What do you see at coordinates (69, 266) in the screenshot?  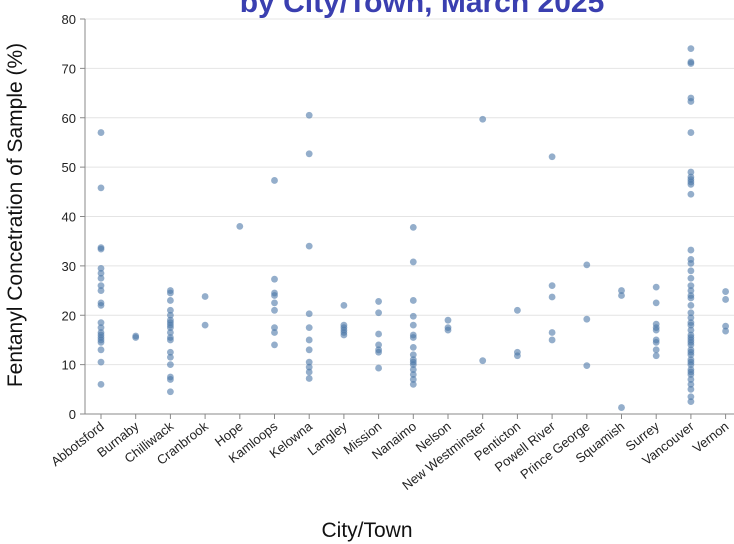 I see `y-tick-label: 30` at bounding box center [69, 266].